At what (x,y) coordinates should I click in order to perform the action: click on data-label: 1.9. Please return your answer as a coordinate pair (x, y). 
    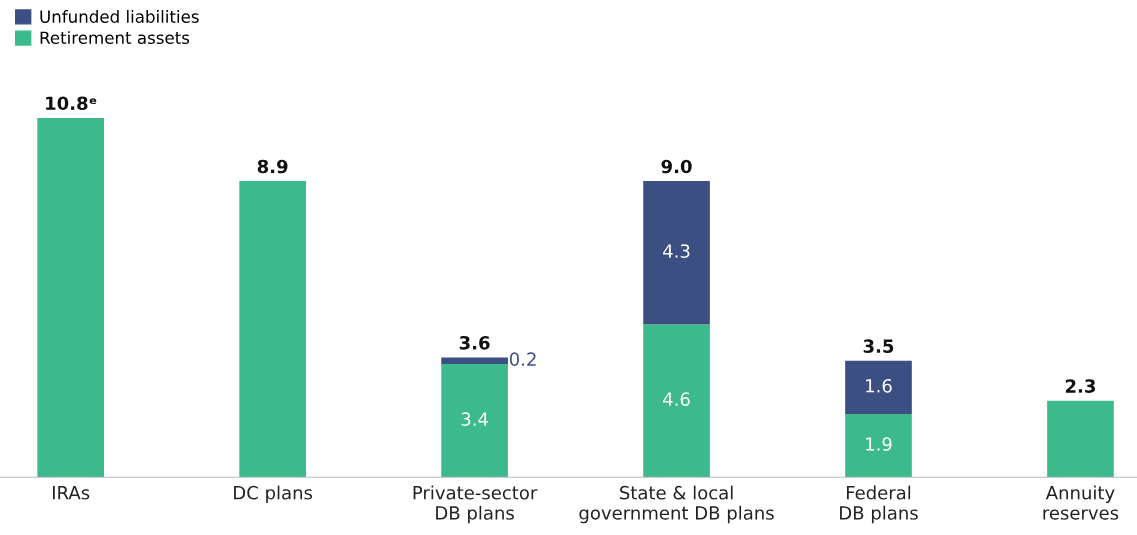
    Looking at the image, I should click on (879, 444).